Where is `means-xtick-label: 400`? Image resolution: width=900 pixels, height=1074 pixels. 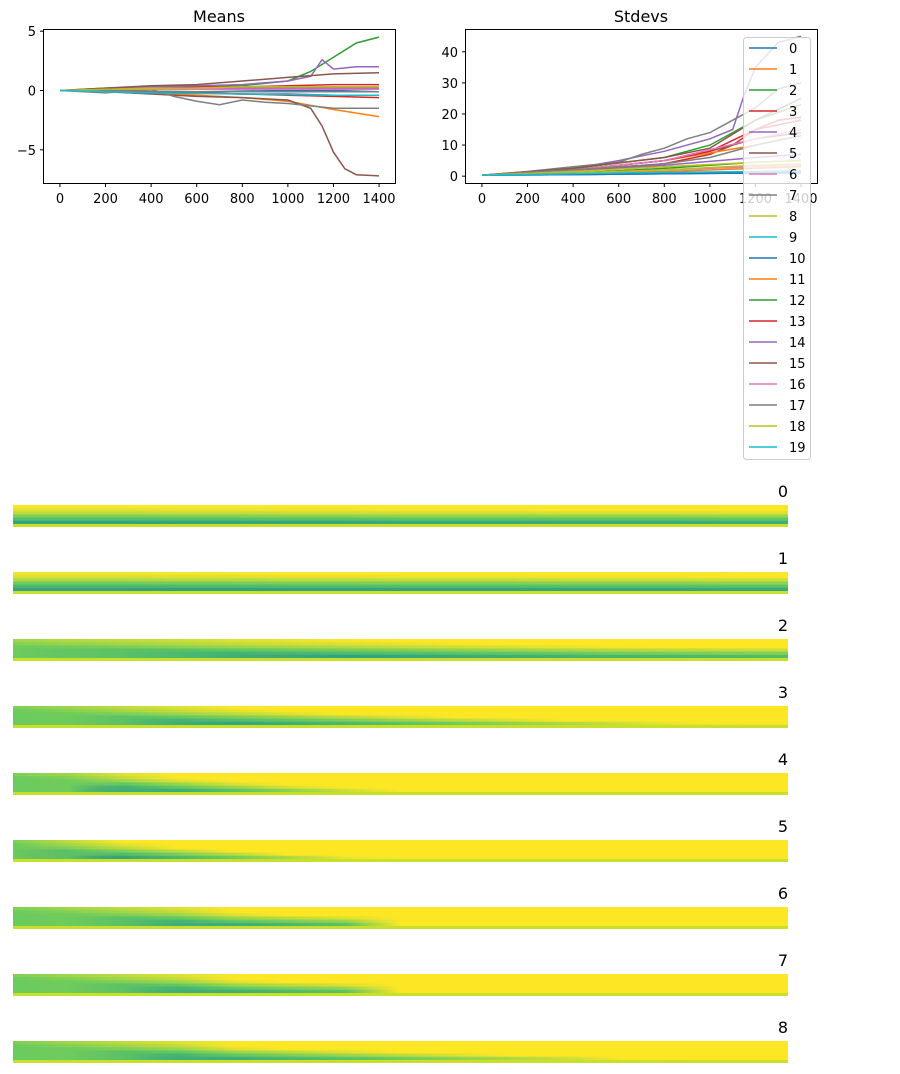 means-xtick-label: 400 is located at coordinates (151, 199).